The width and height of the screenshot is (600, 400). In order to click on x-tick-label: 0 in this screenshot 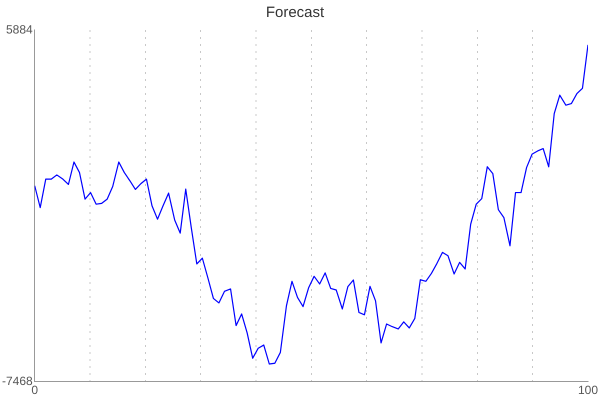, I will do `click(34, 390)`.